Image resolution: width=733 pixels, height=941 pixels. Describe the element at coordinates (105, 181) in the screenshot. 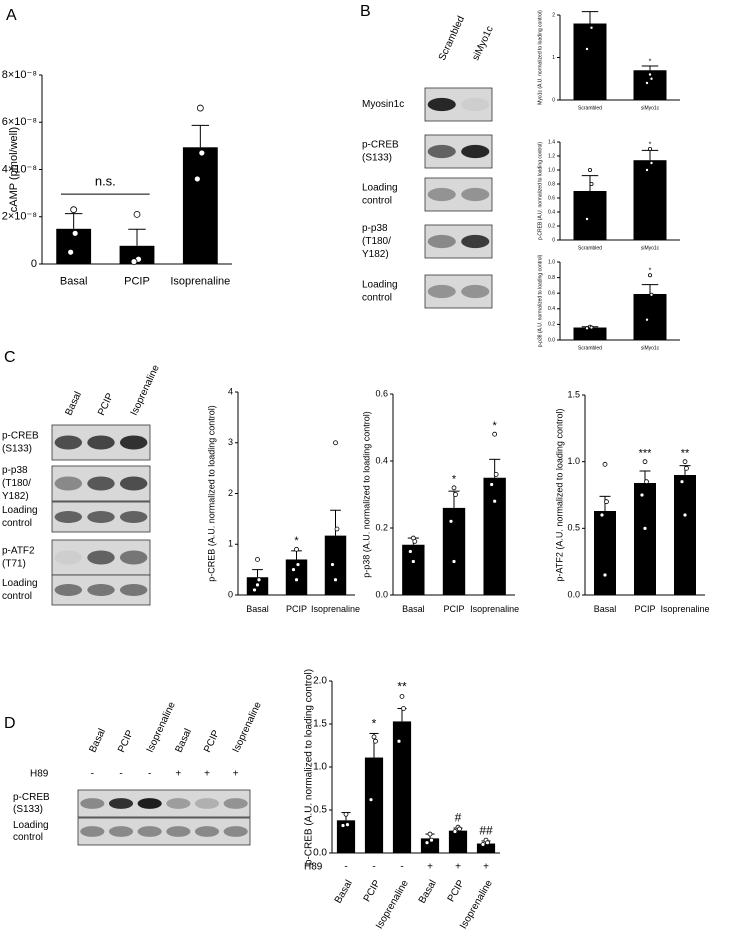

I see `bracket-label: n.s.` at that location.